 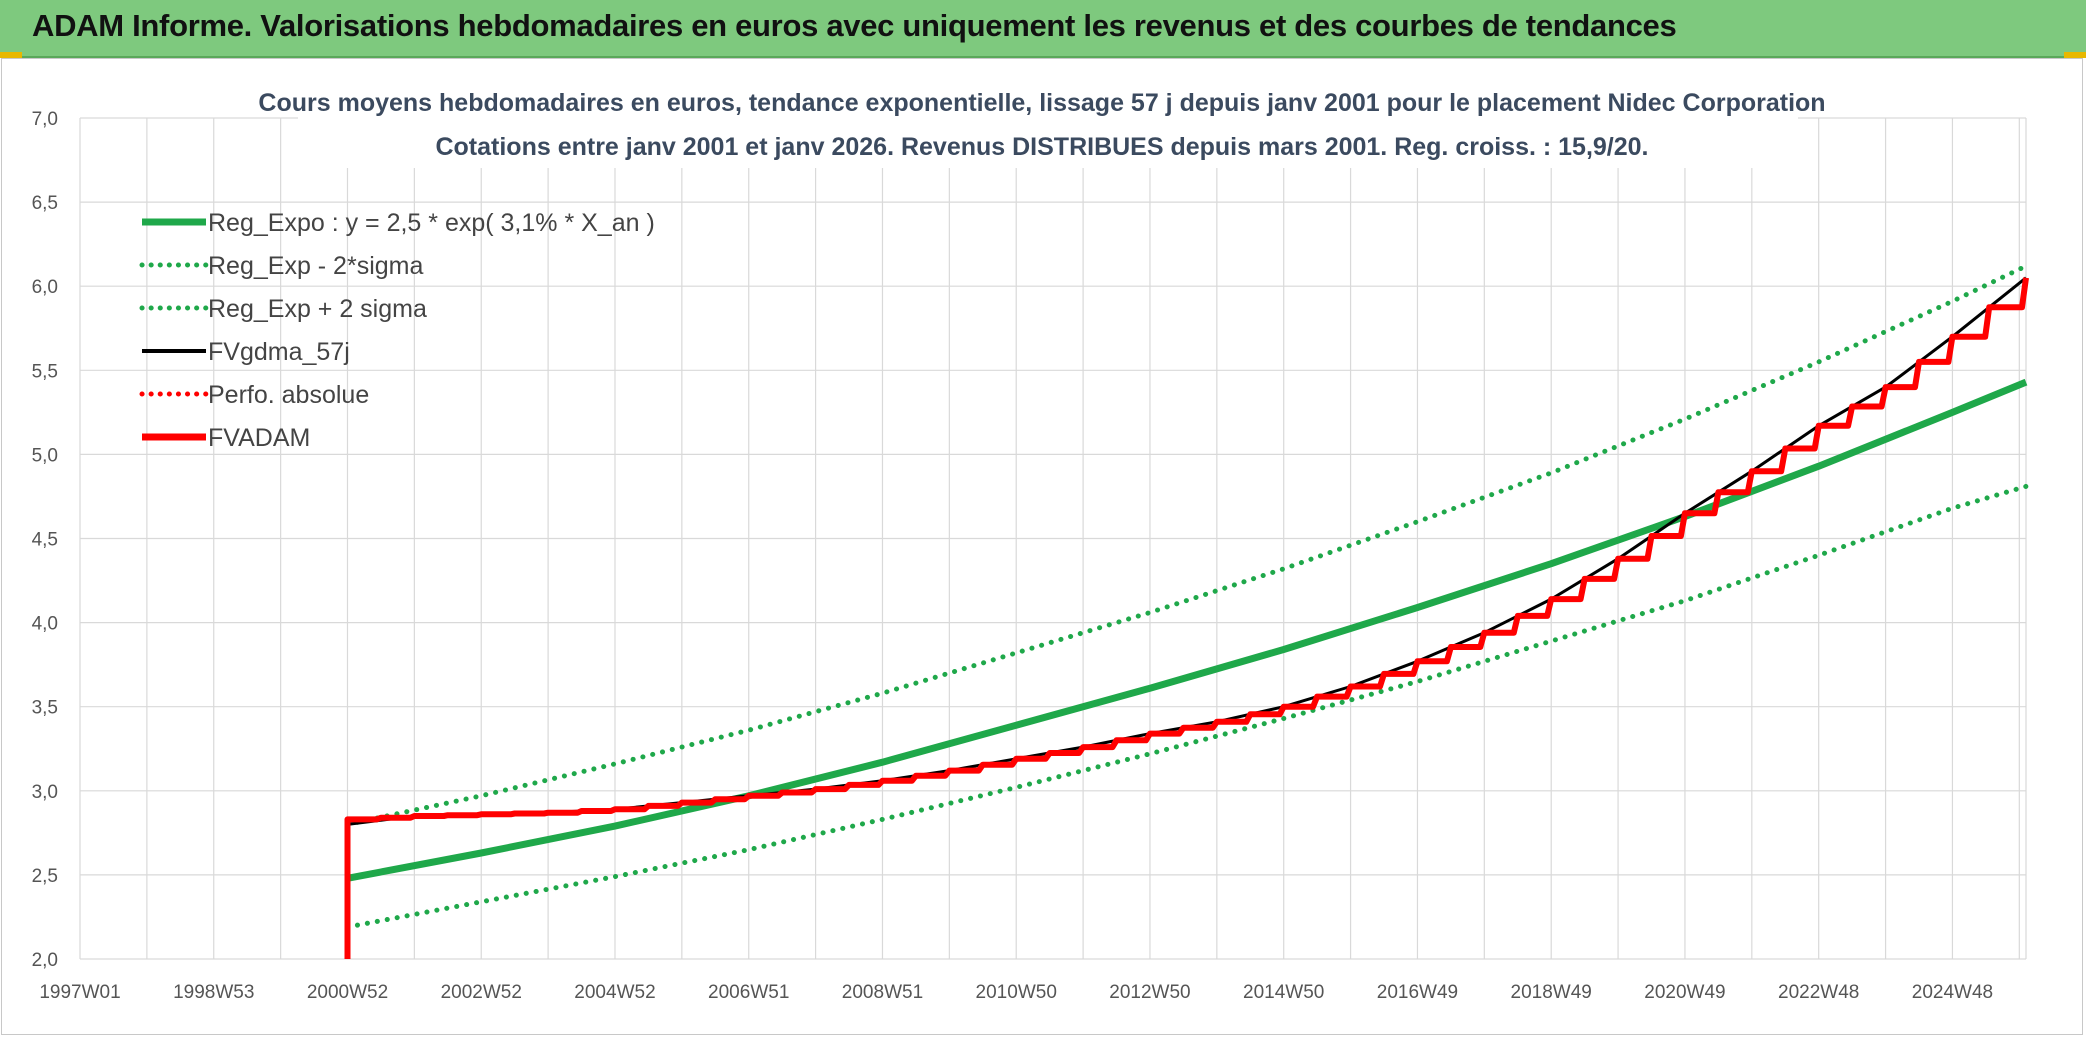 What do you see at coordinates (259, 438) in the screenshot?
I see `legend-label-fvadam: FVADAM` at bounding box center [259, 438].